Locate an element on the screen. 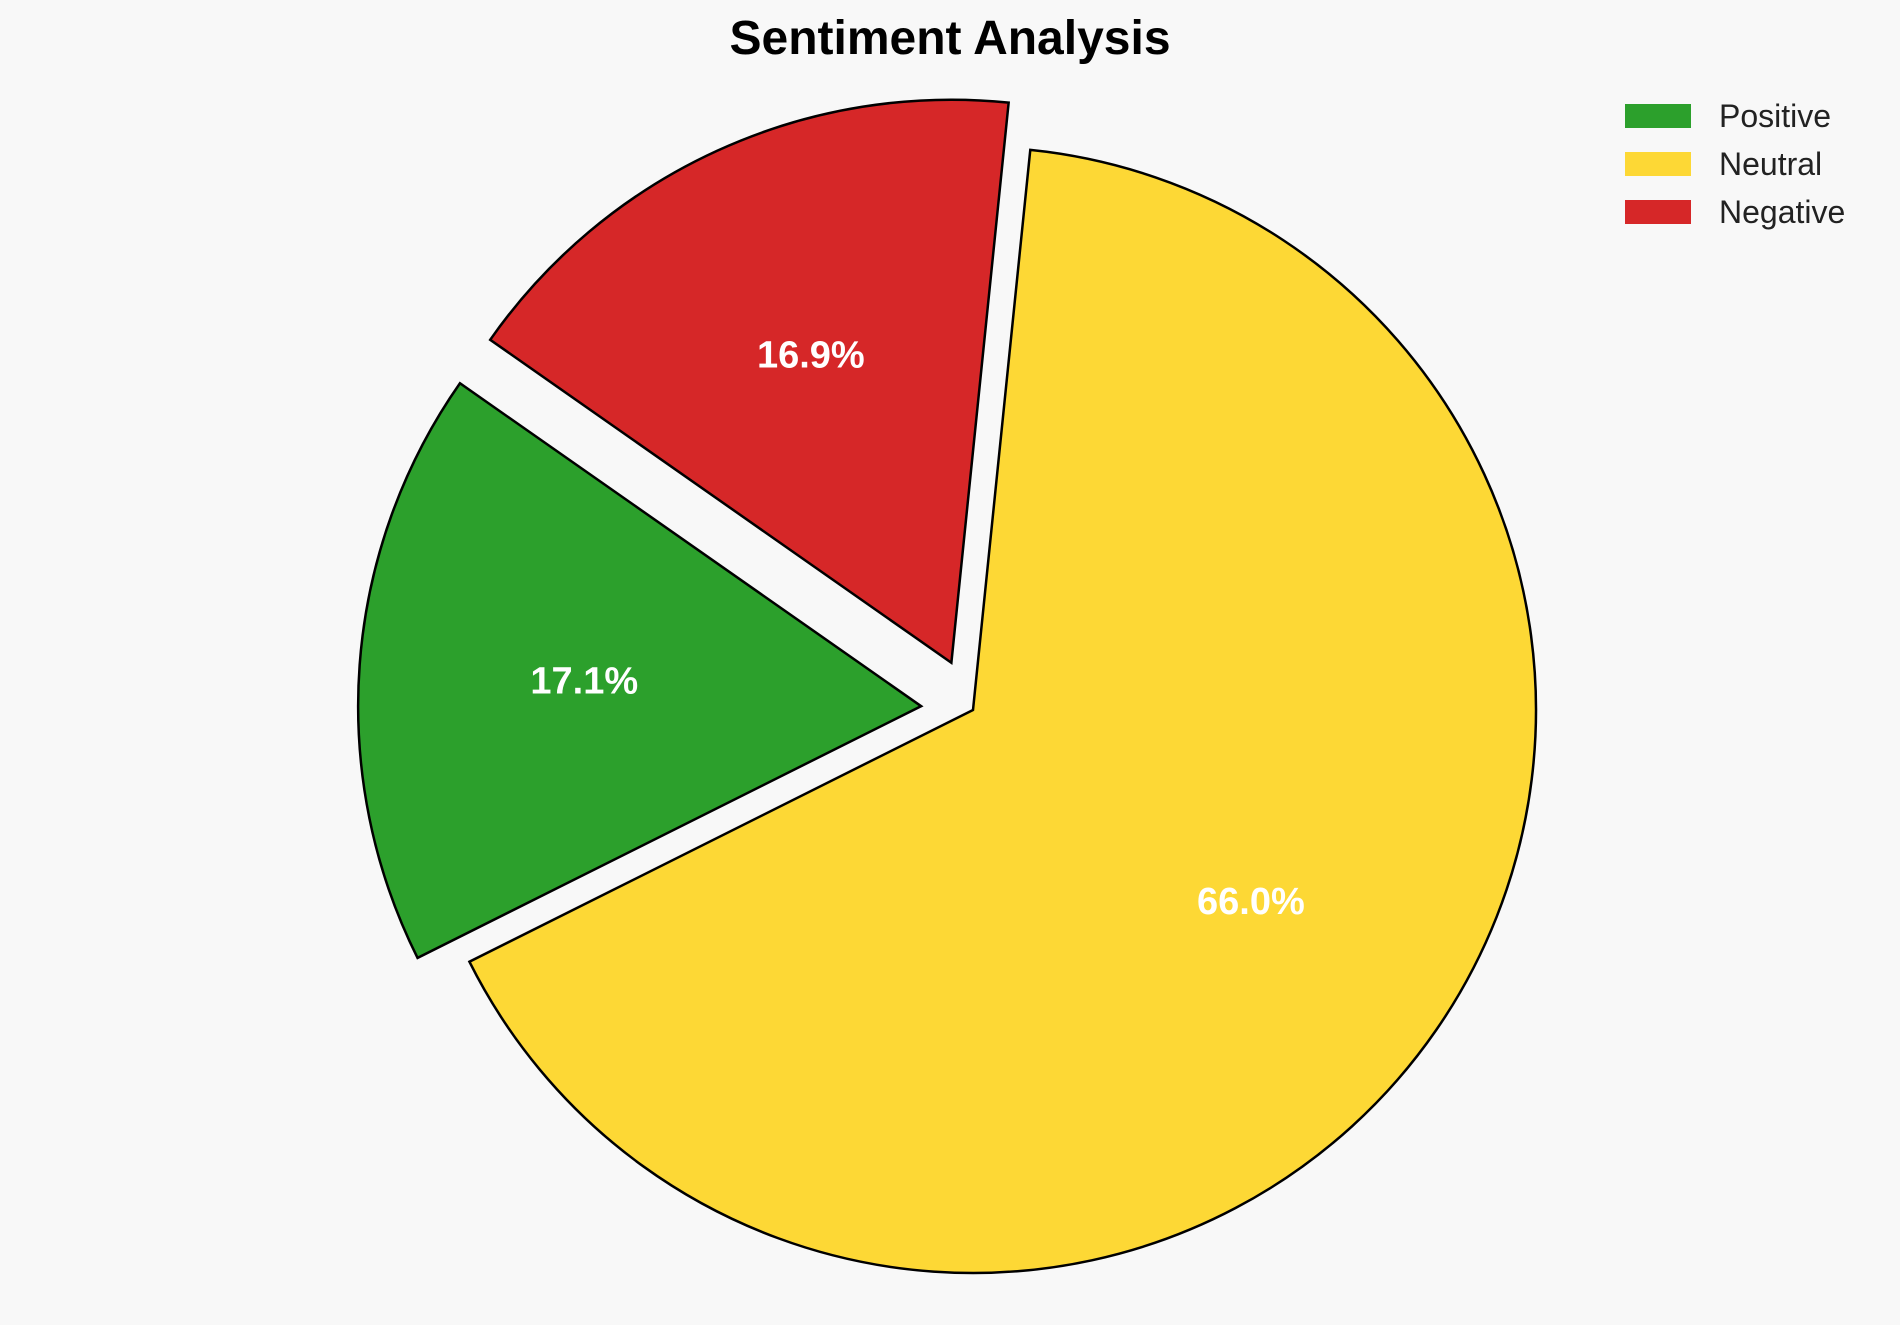 This screenshot has width=1900, height=1325. chart-title: Sentiment Analysis is located at coordinates (949, 38).